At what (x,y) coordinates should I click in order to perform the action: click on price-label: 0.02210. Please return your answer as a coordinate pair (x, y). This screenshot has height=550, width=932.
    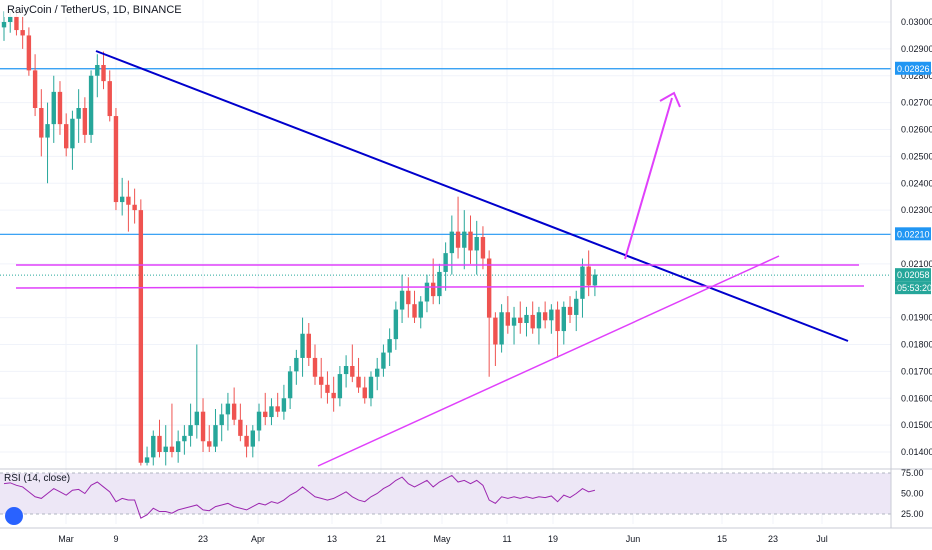
    Looking at the image, I should click on (913, 234).